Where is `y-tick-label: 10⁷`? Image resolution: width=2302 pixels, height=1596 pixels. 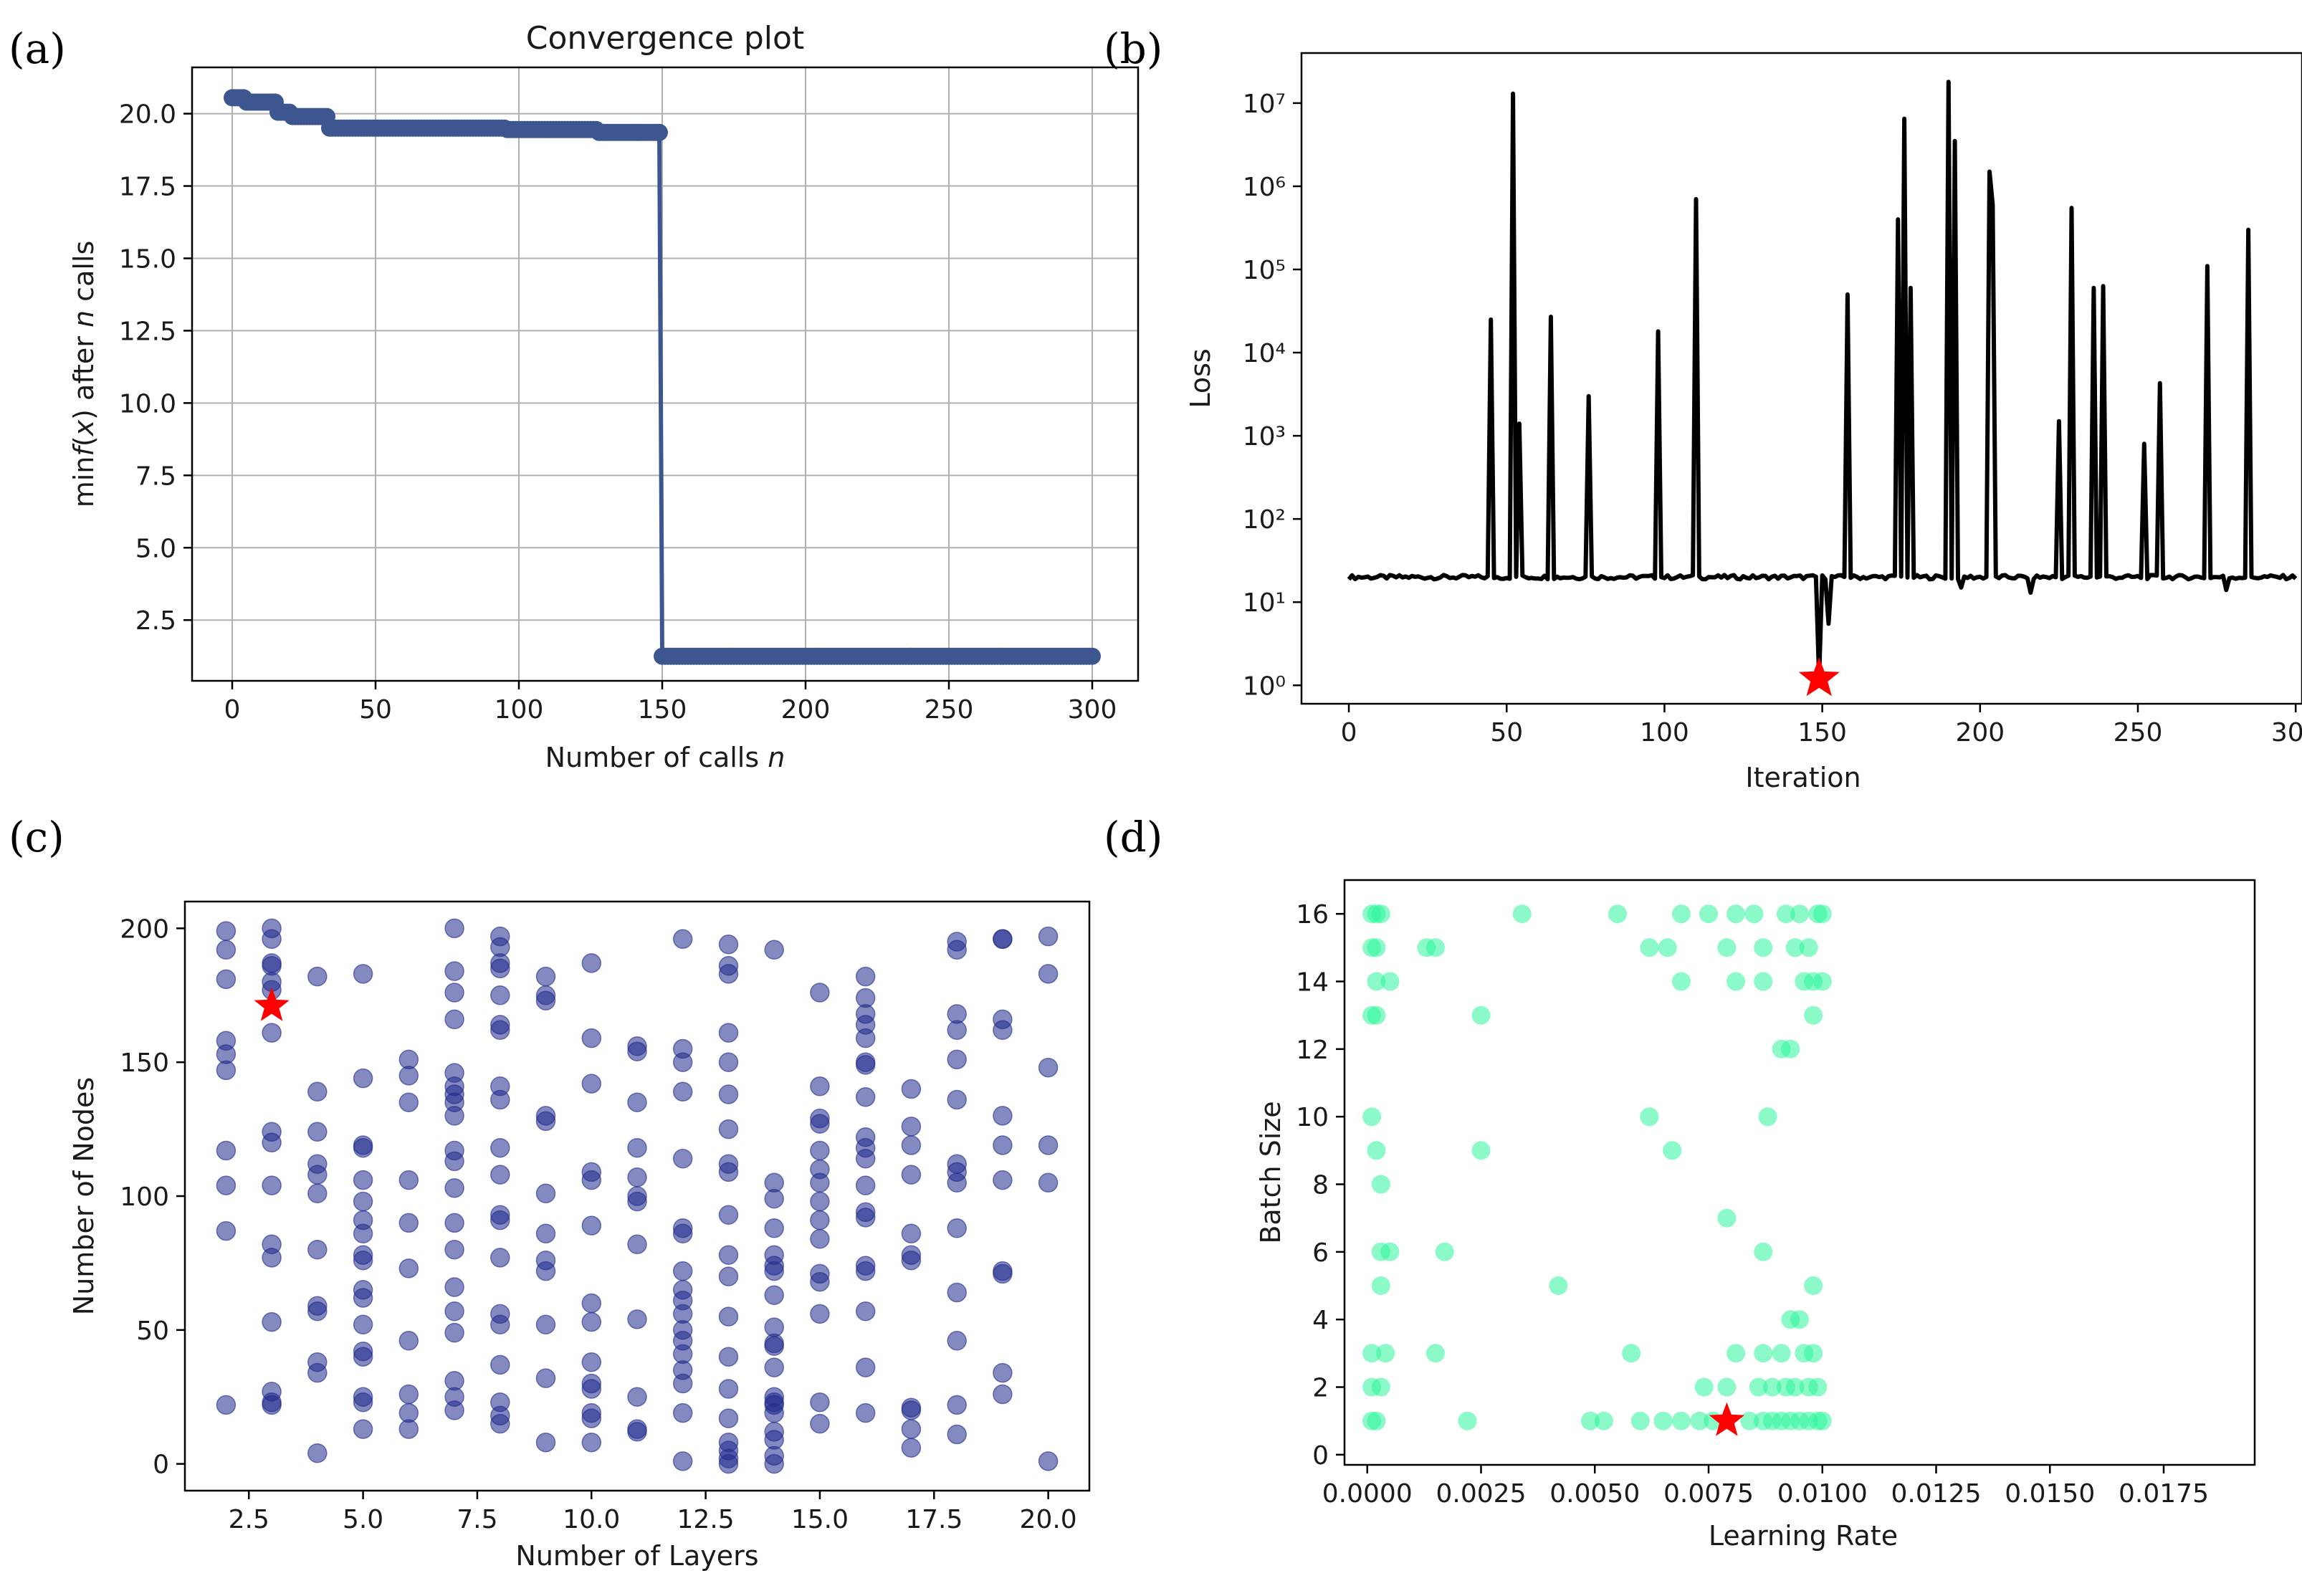
y-tick-label: 10⁷ is located at coordinates (1264, 105).